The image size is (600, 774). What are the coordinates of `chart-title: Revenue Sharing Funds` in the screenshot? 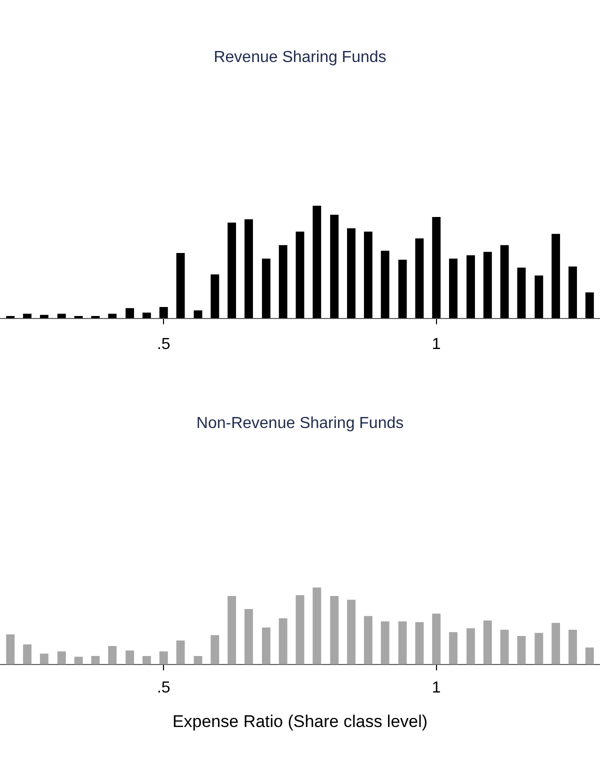 It's located at (300, 57).